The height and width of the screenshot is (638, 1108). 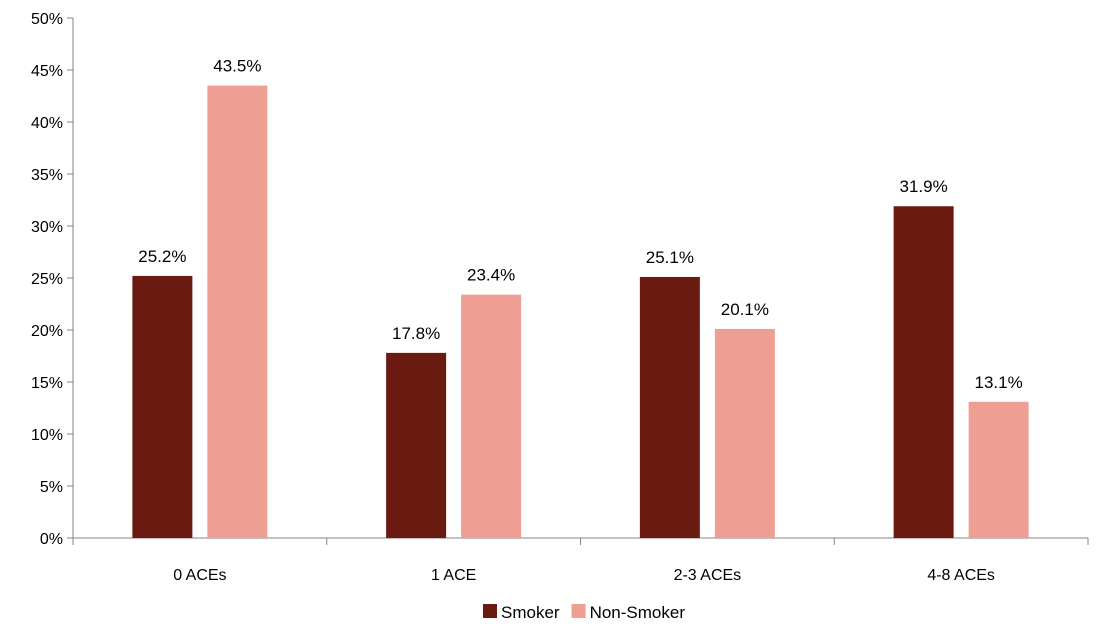 What do you see at coordinates (51, 487) in the screenshot?
I see `y-tick-label: 5%` at bounding box center [51, 487].